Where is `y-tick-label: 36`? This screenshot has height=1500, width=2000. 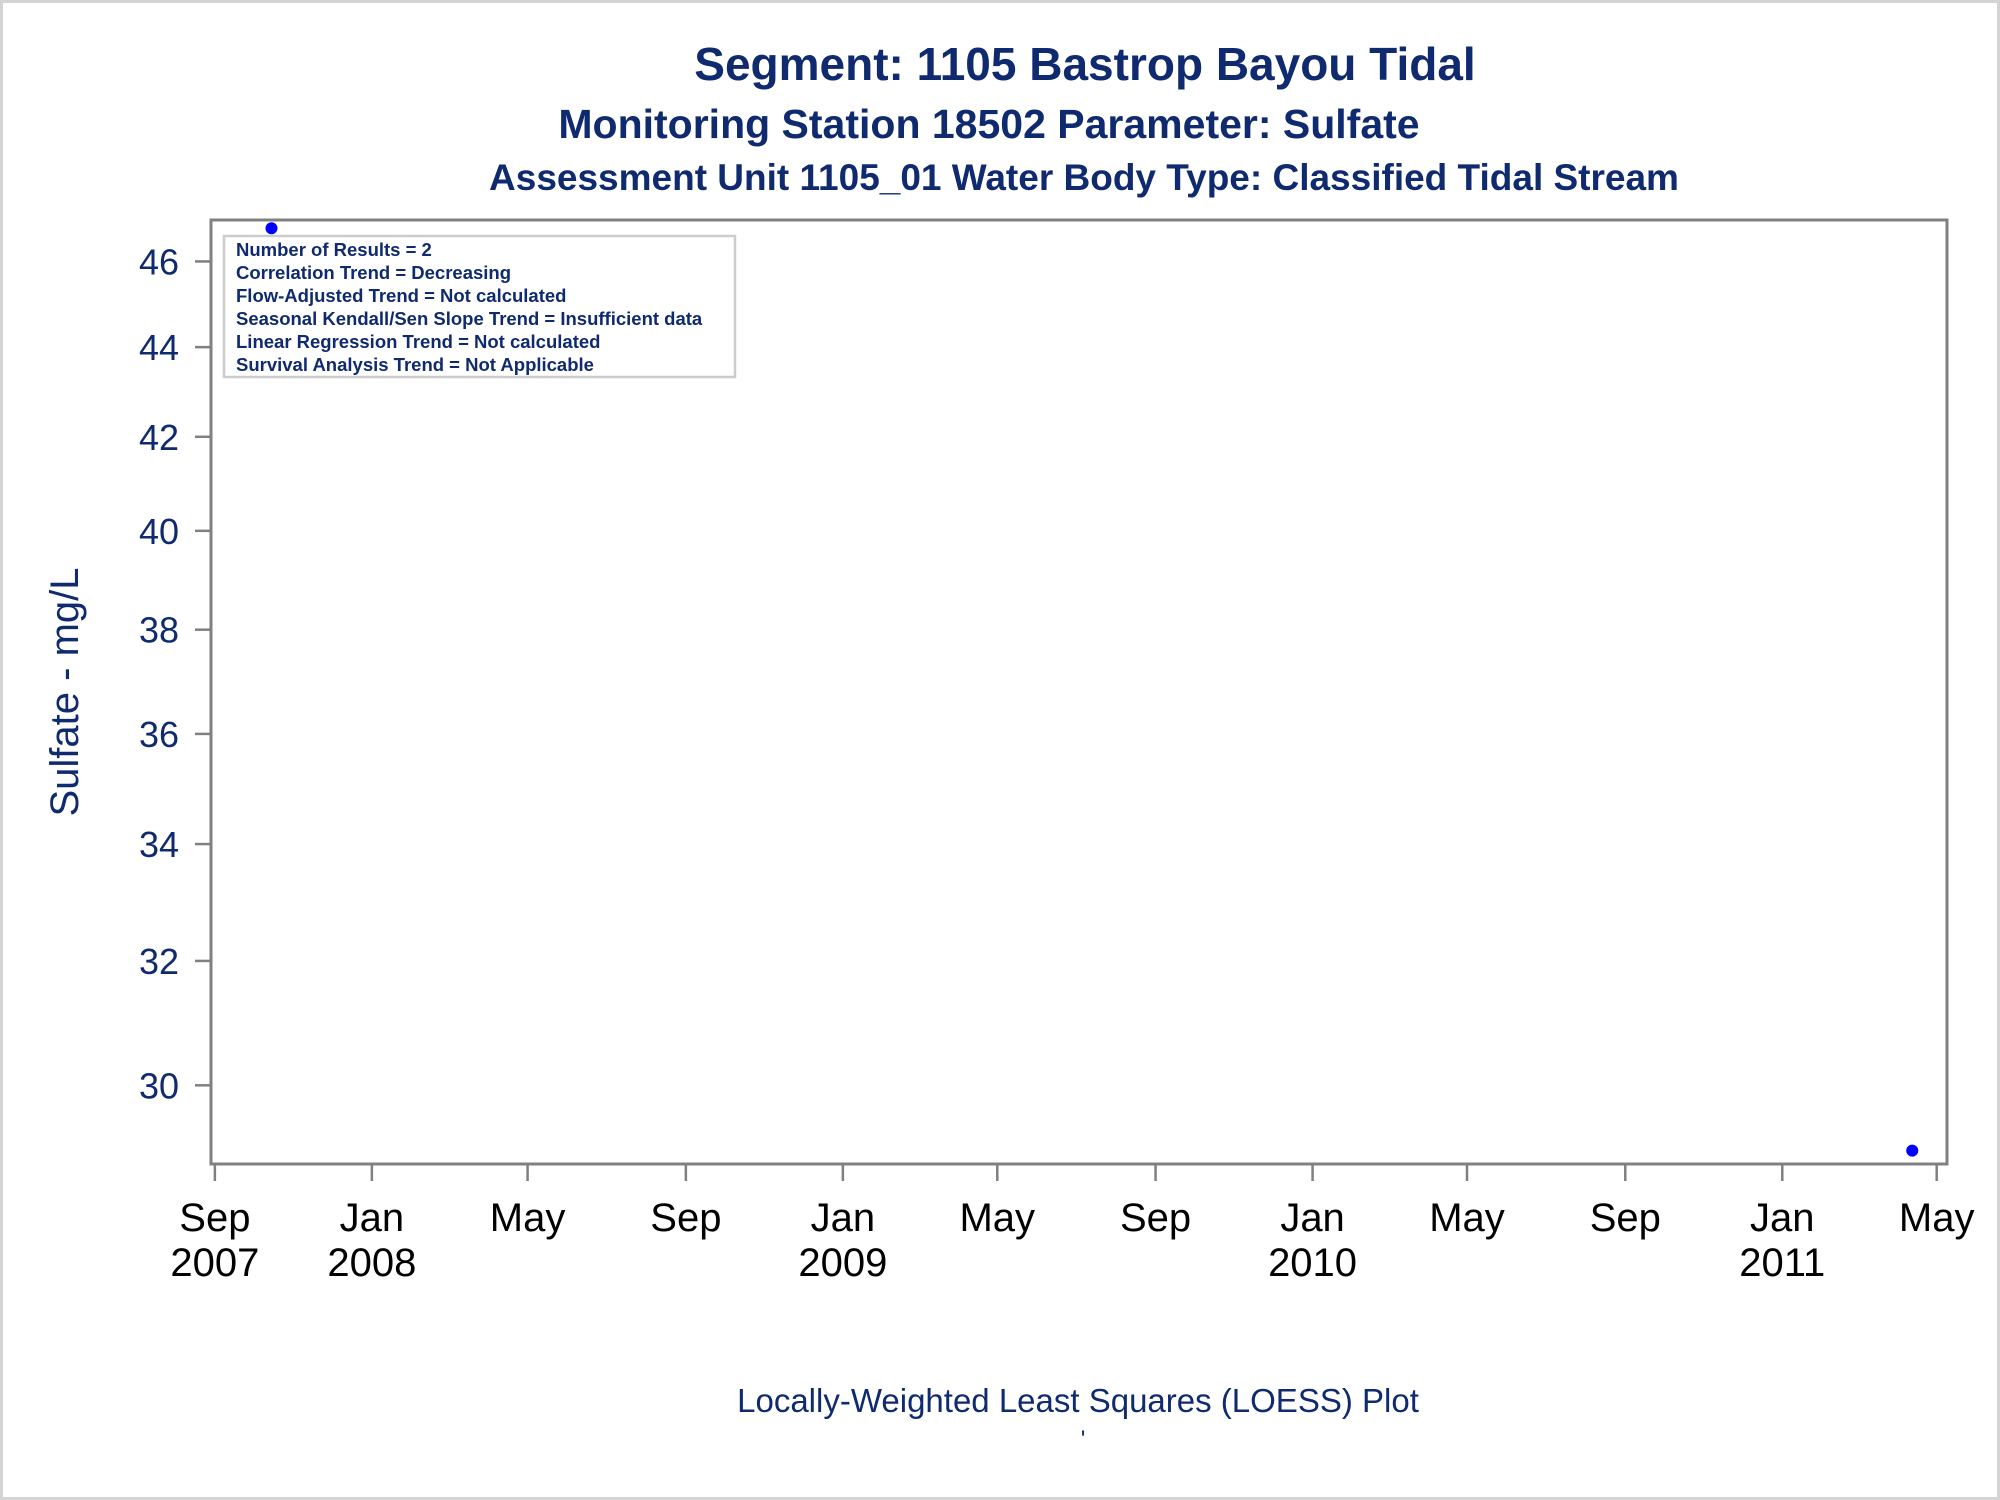
y-tick-label: 36 is located at coordinates (159, 734).